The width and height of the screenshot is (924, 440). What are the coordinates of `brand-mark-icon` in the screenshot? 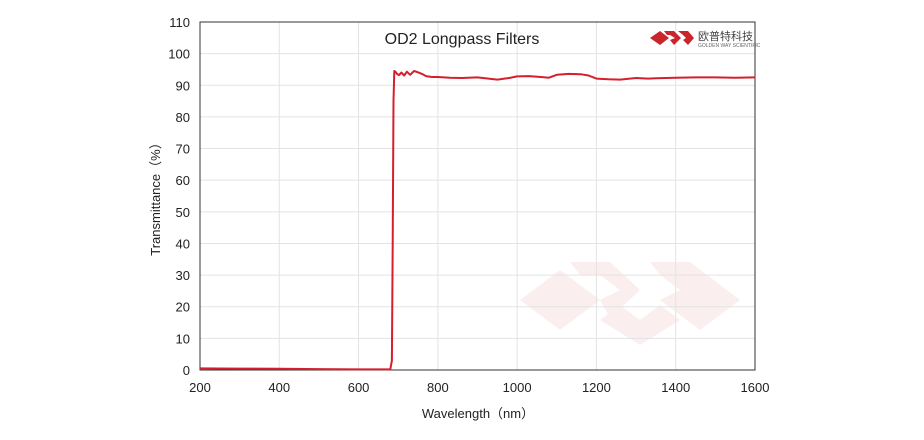 It's located at (672, 38).